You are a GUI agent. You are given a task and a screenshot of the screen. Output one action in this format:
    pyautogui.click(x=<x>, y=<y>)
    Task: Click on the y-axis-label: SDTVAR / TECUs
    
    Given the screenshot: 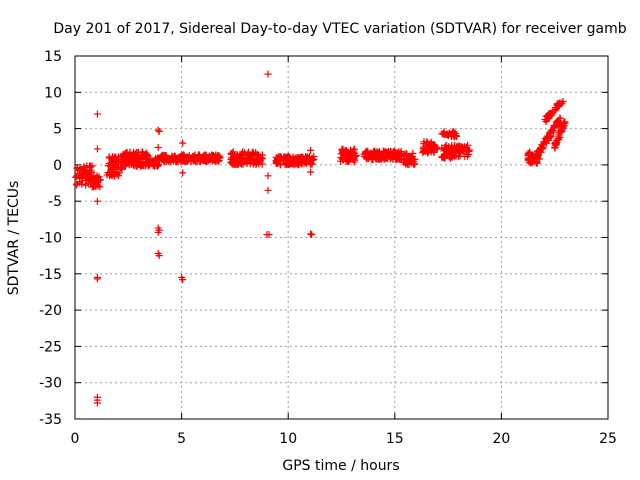 What is the action you would take?
    pyautogui.click(x=14, y=238)
    